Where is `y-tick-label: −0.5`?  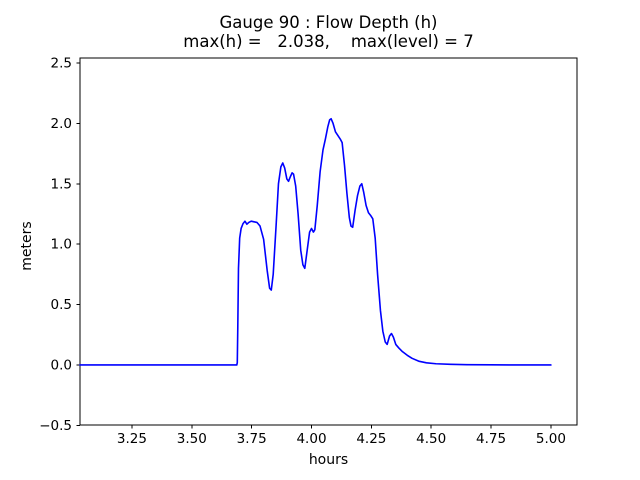
y-tick-label: −0.5 is located at coordinates (55, 426).